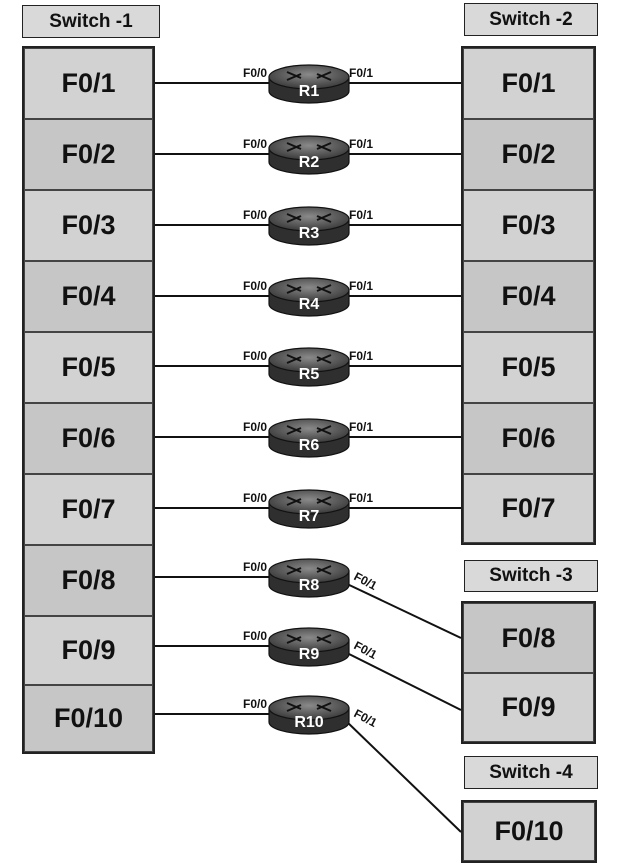 The height and width of the screenshot is (868, 641). I want to click on switch-1-port: F0/7, so click(88, 509).